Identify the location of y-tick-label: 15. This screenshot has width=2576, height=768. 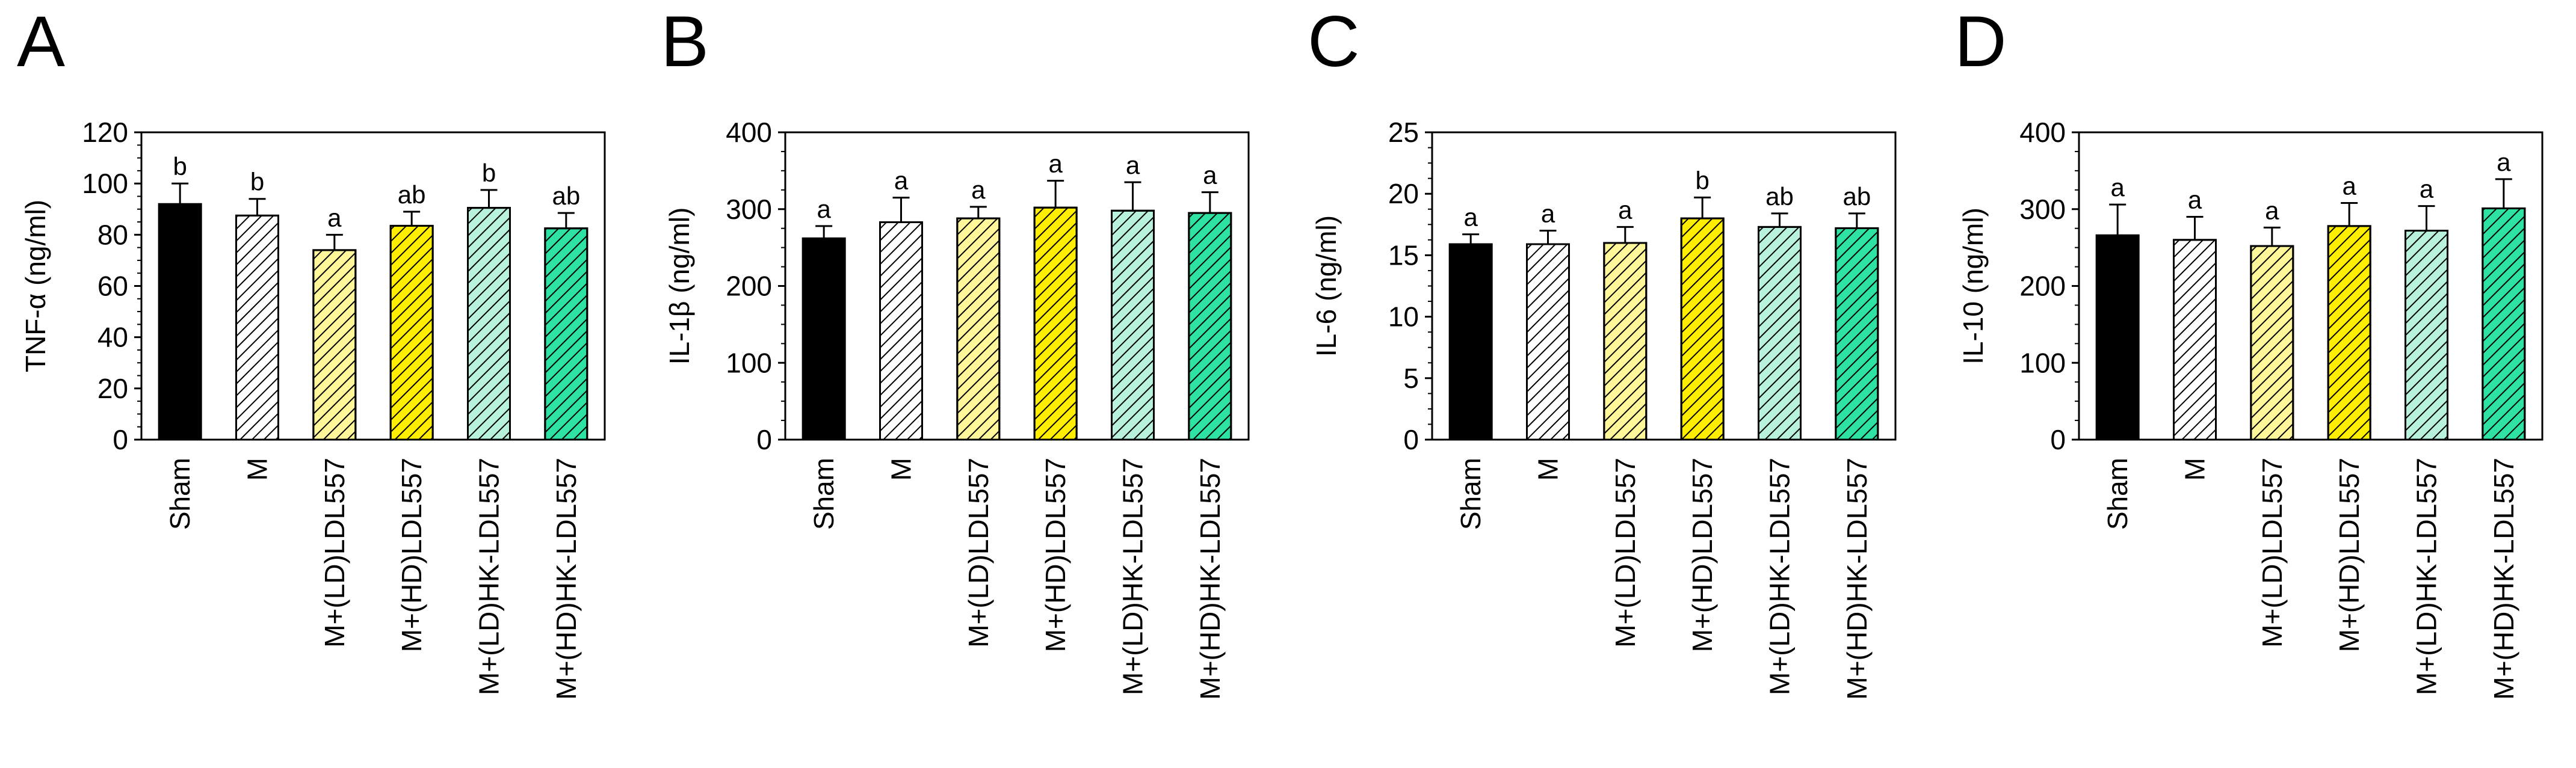
(1403, 255).